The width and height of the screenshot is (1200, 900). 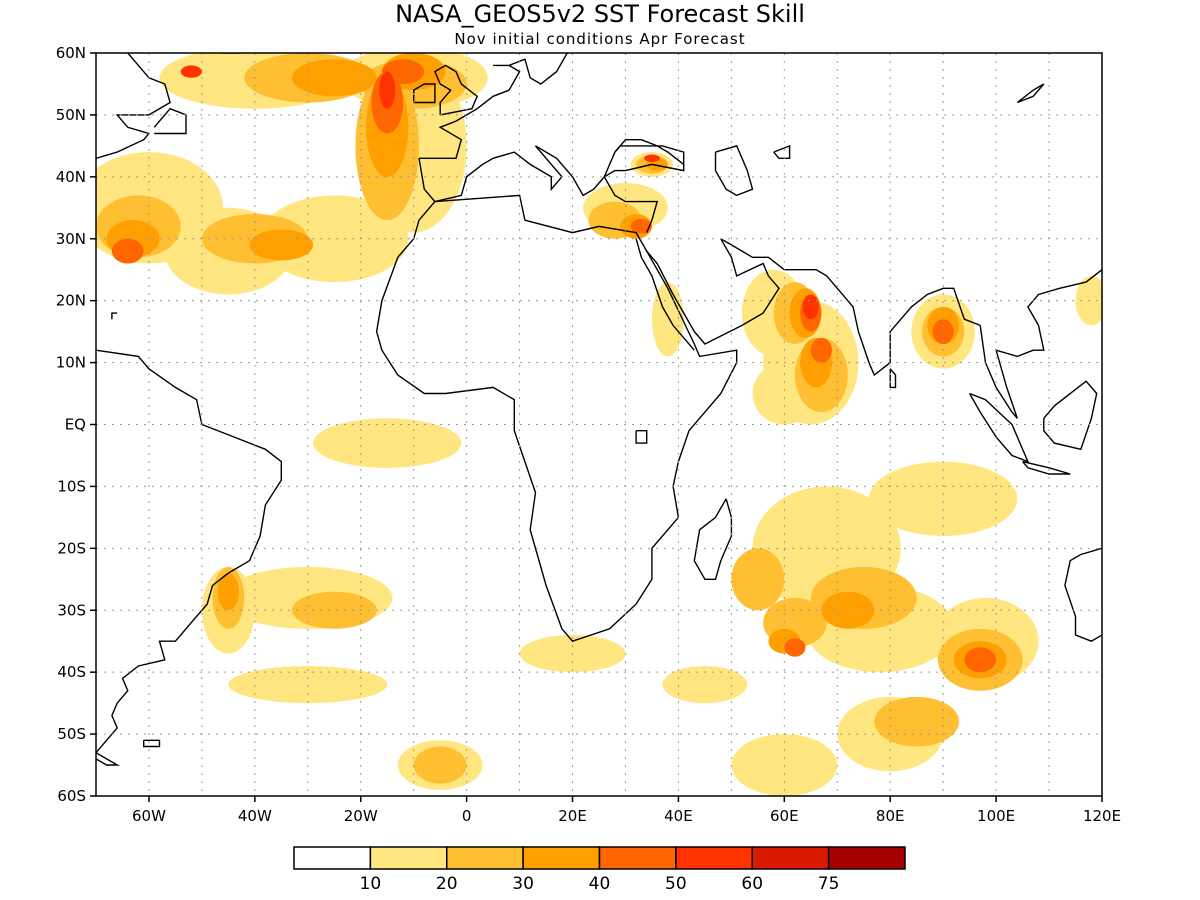 I want to click on lon-tick-label: 40E, so click(x=678, y=816).